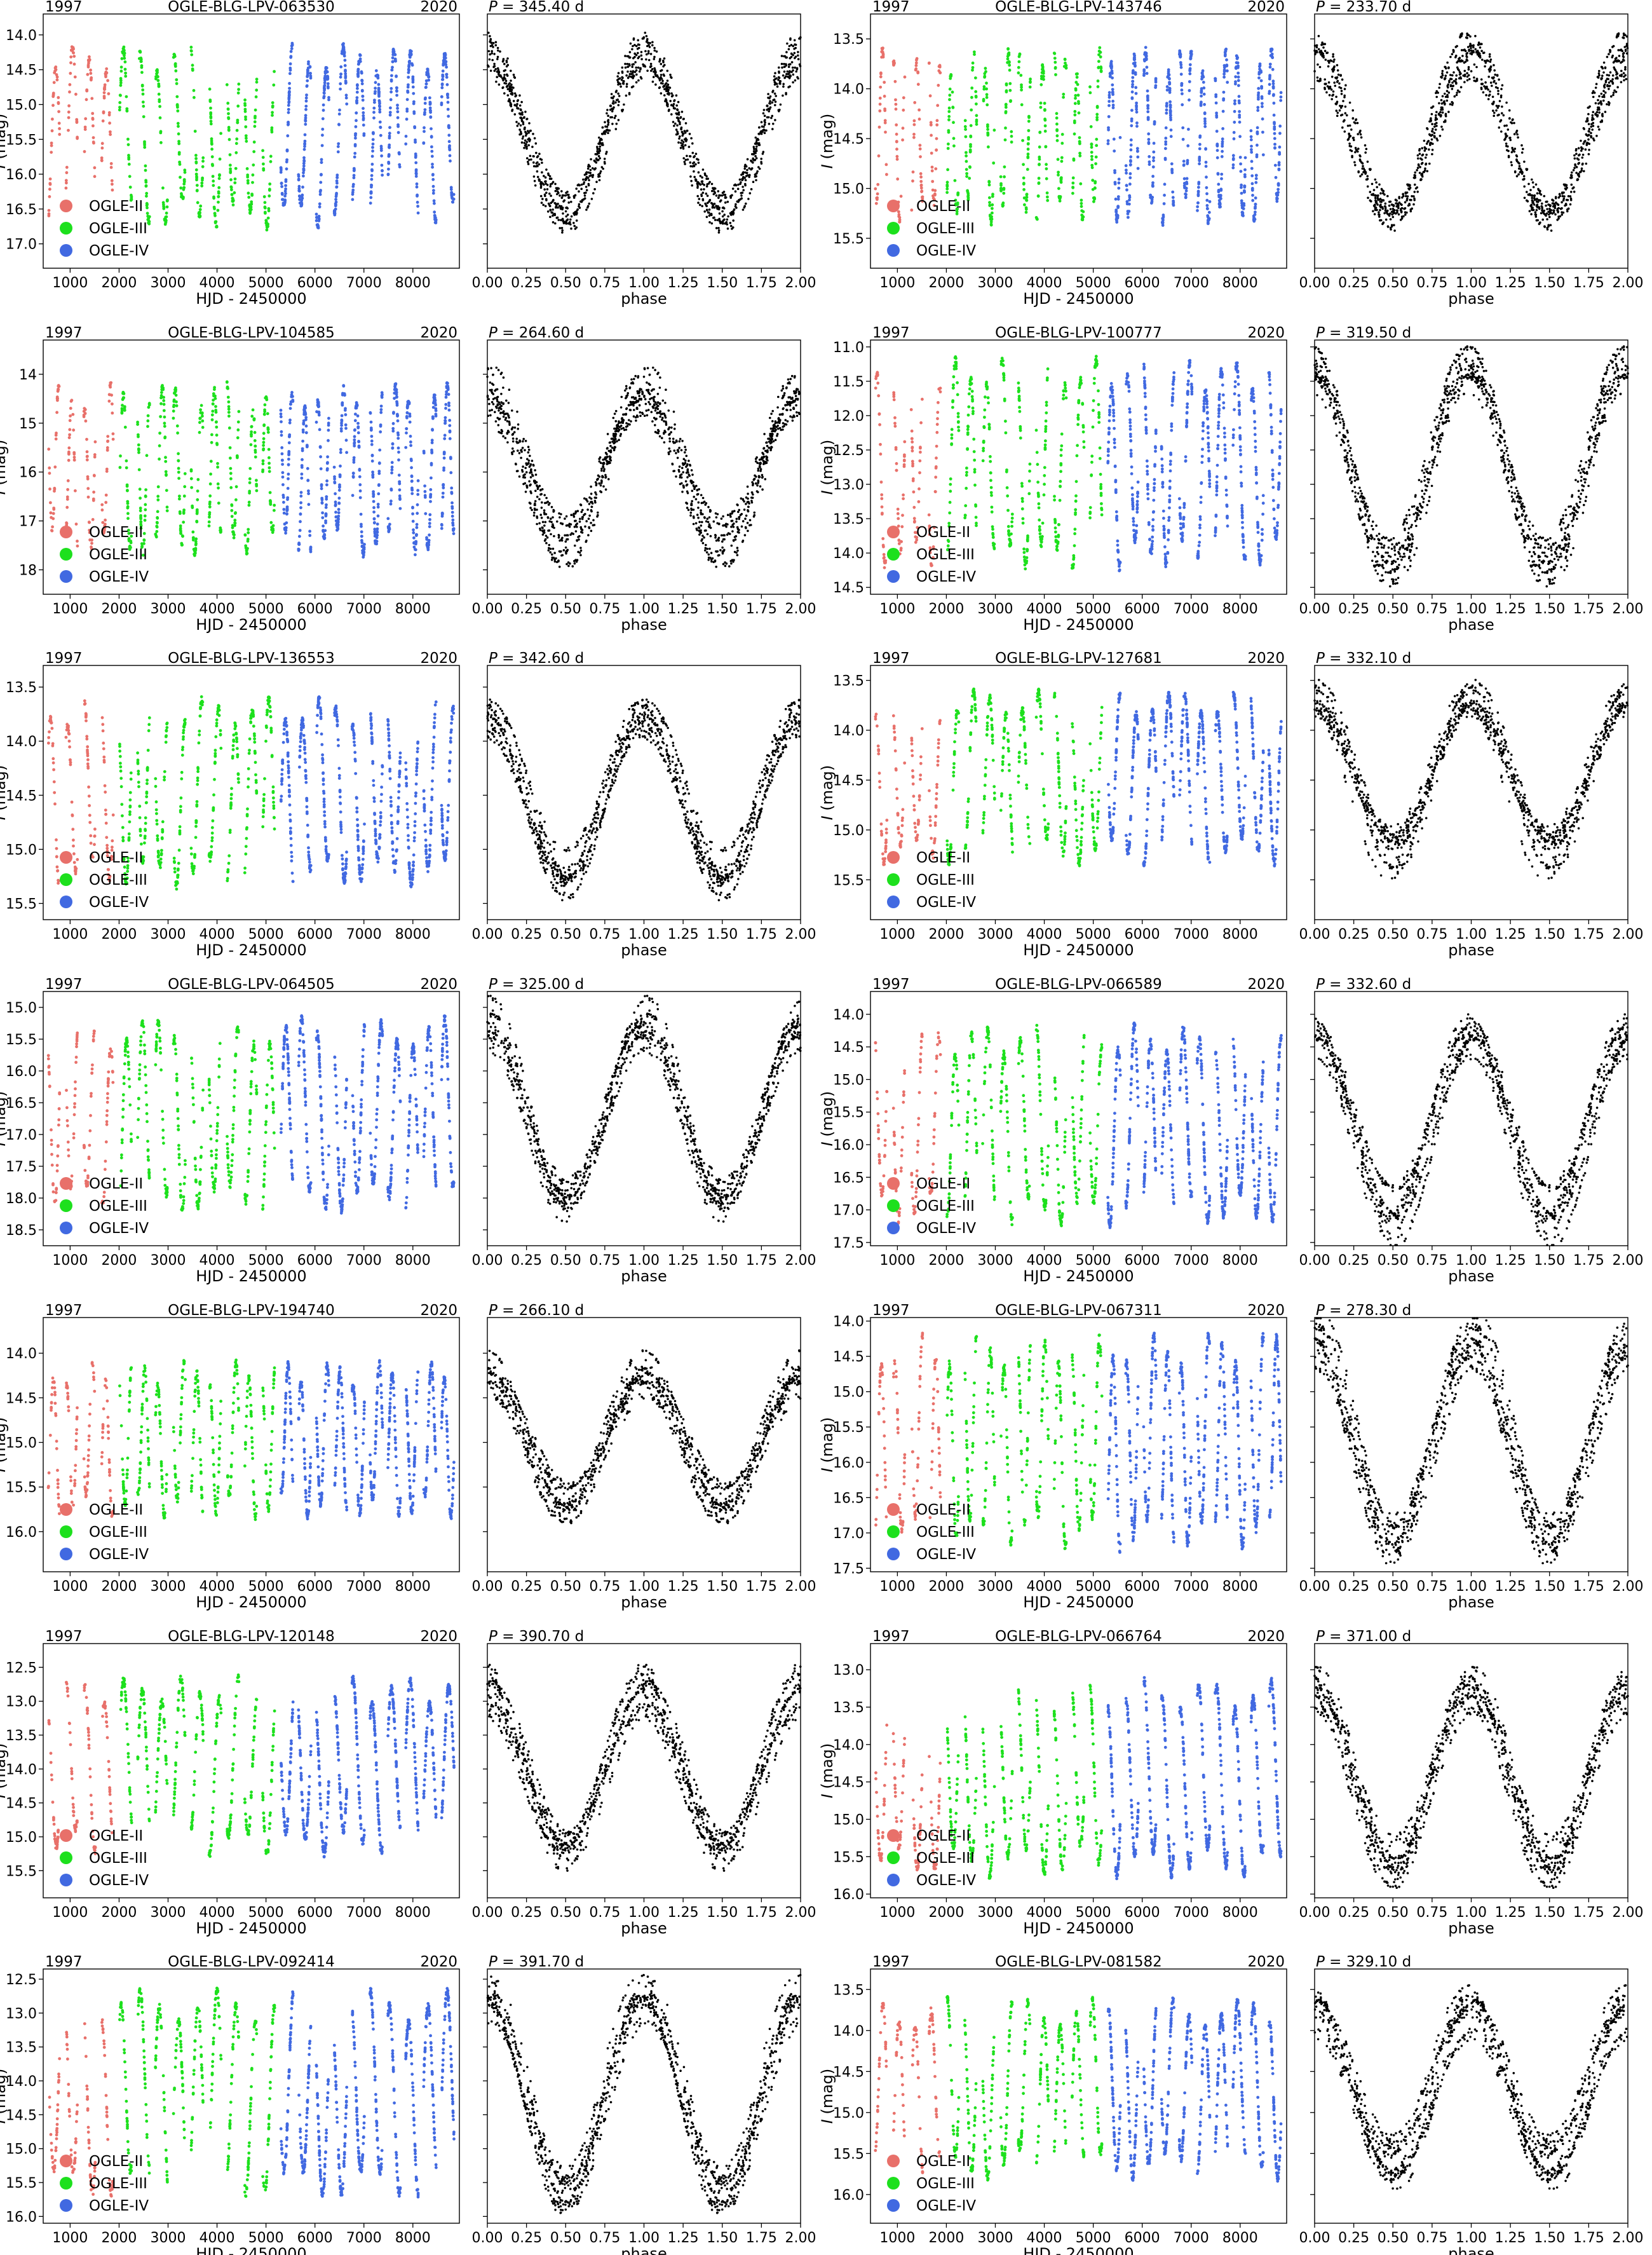 This screenshot has width=1652, height=2255. Describe the element at coordinates (66, 251) in the screenshot. I see `legend-marker` at that location.